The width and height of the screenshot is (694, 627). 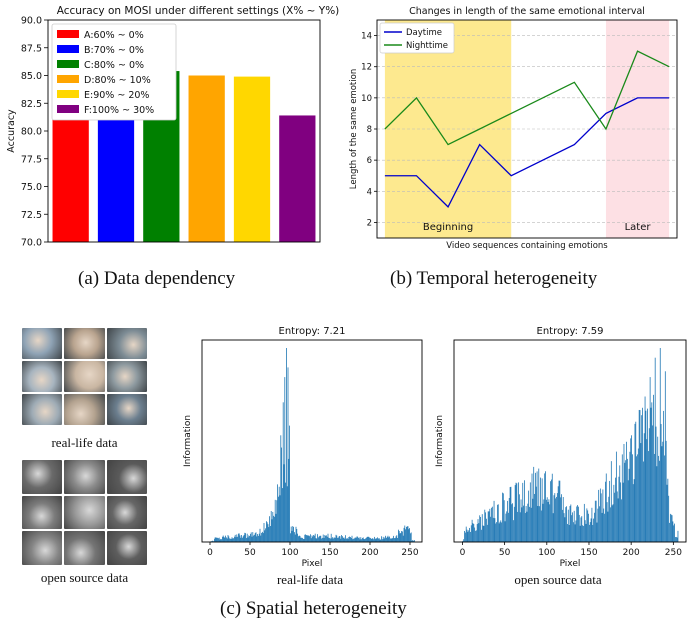 I want to click on y-tick-label: 87.5, so click(x=31, y=48).